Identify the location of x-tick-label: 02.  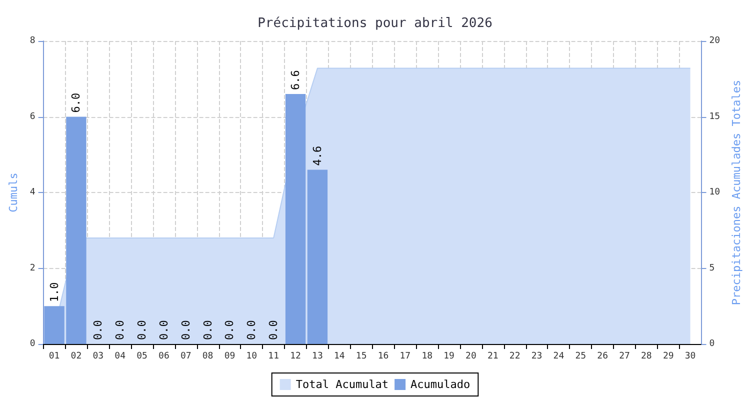
(76, 357).